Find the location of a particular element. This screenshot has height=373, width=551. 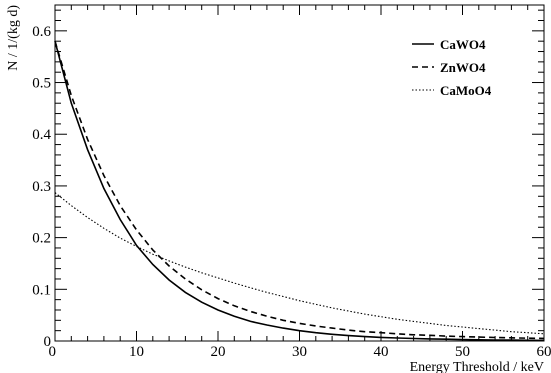

x-tick-label: 60 is located at coordinates (544, 352).